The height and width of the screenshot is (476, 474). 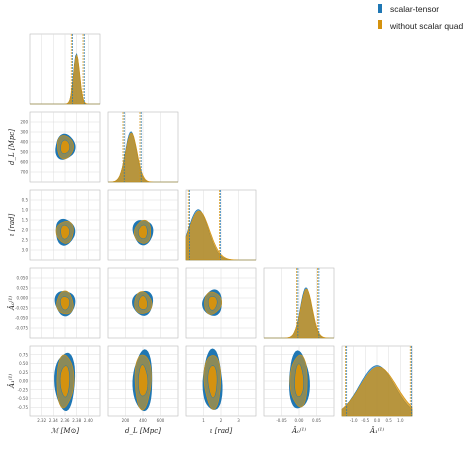 What do you see at coordinates (21, 318) in the screenshot?
I see `y-tick-label: -0.050` at bounding box center [21, 318].